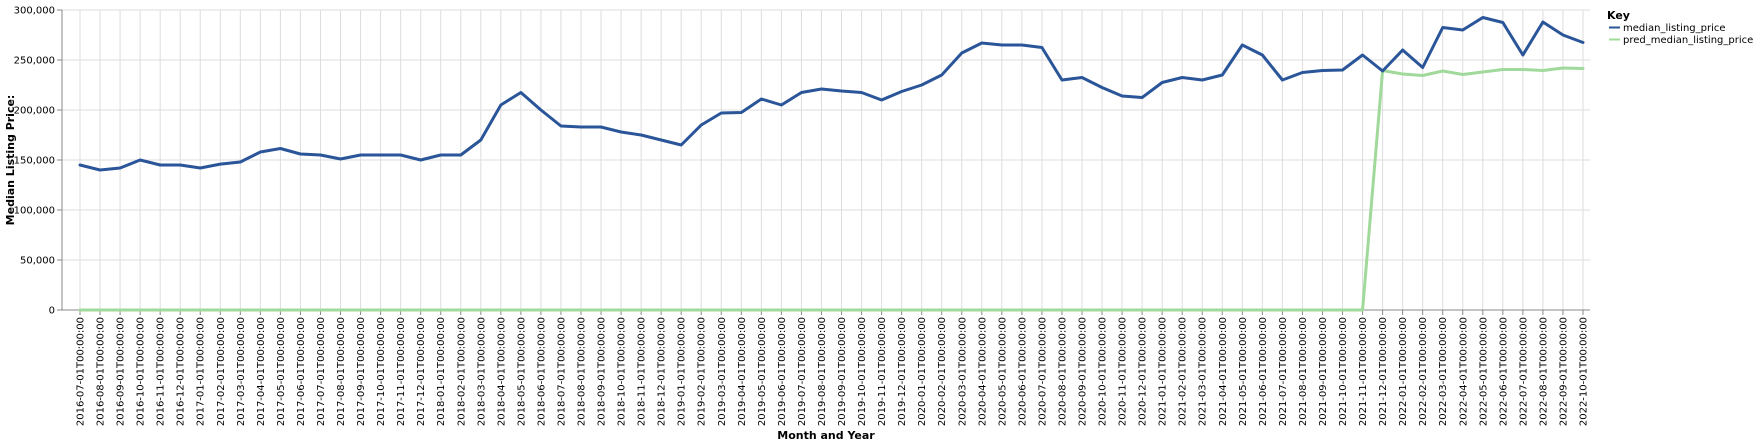 This screenshot has height=447, width=1759. I want to click on y-tick-label: 0, so click(52, 311).